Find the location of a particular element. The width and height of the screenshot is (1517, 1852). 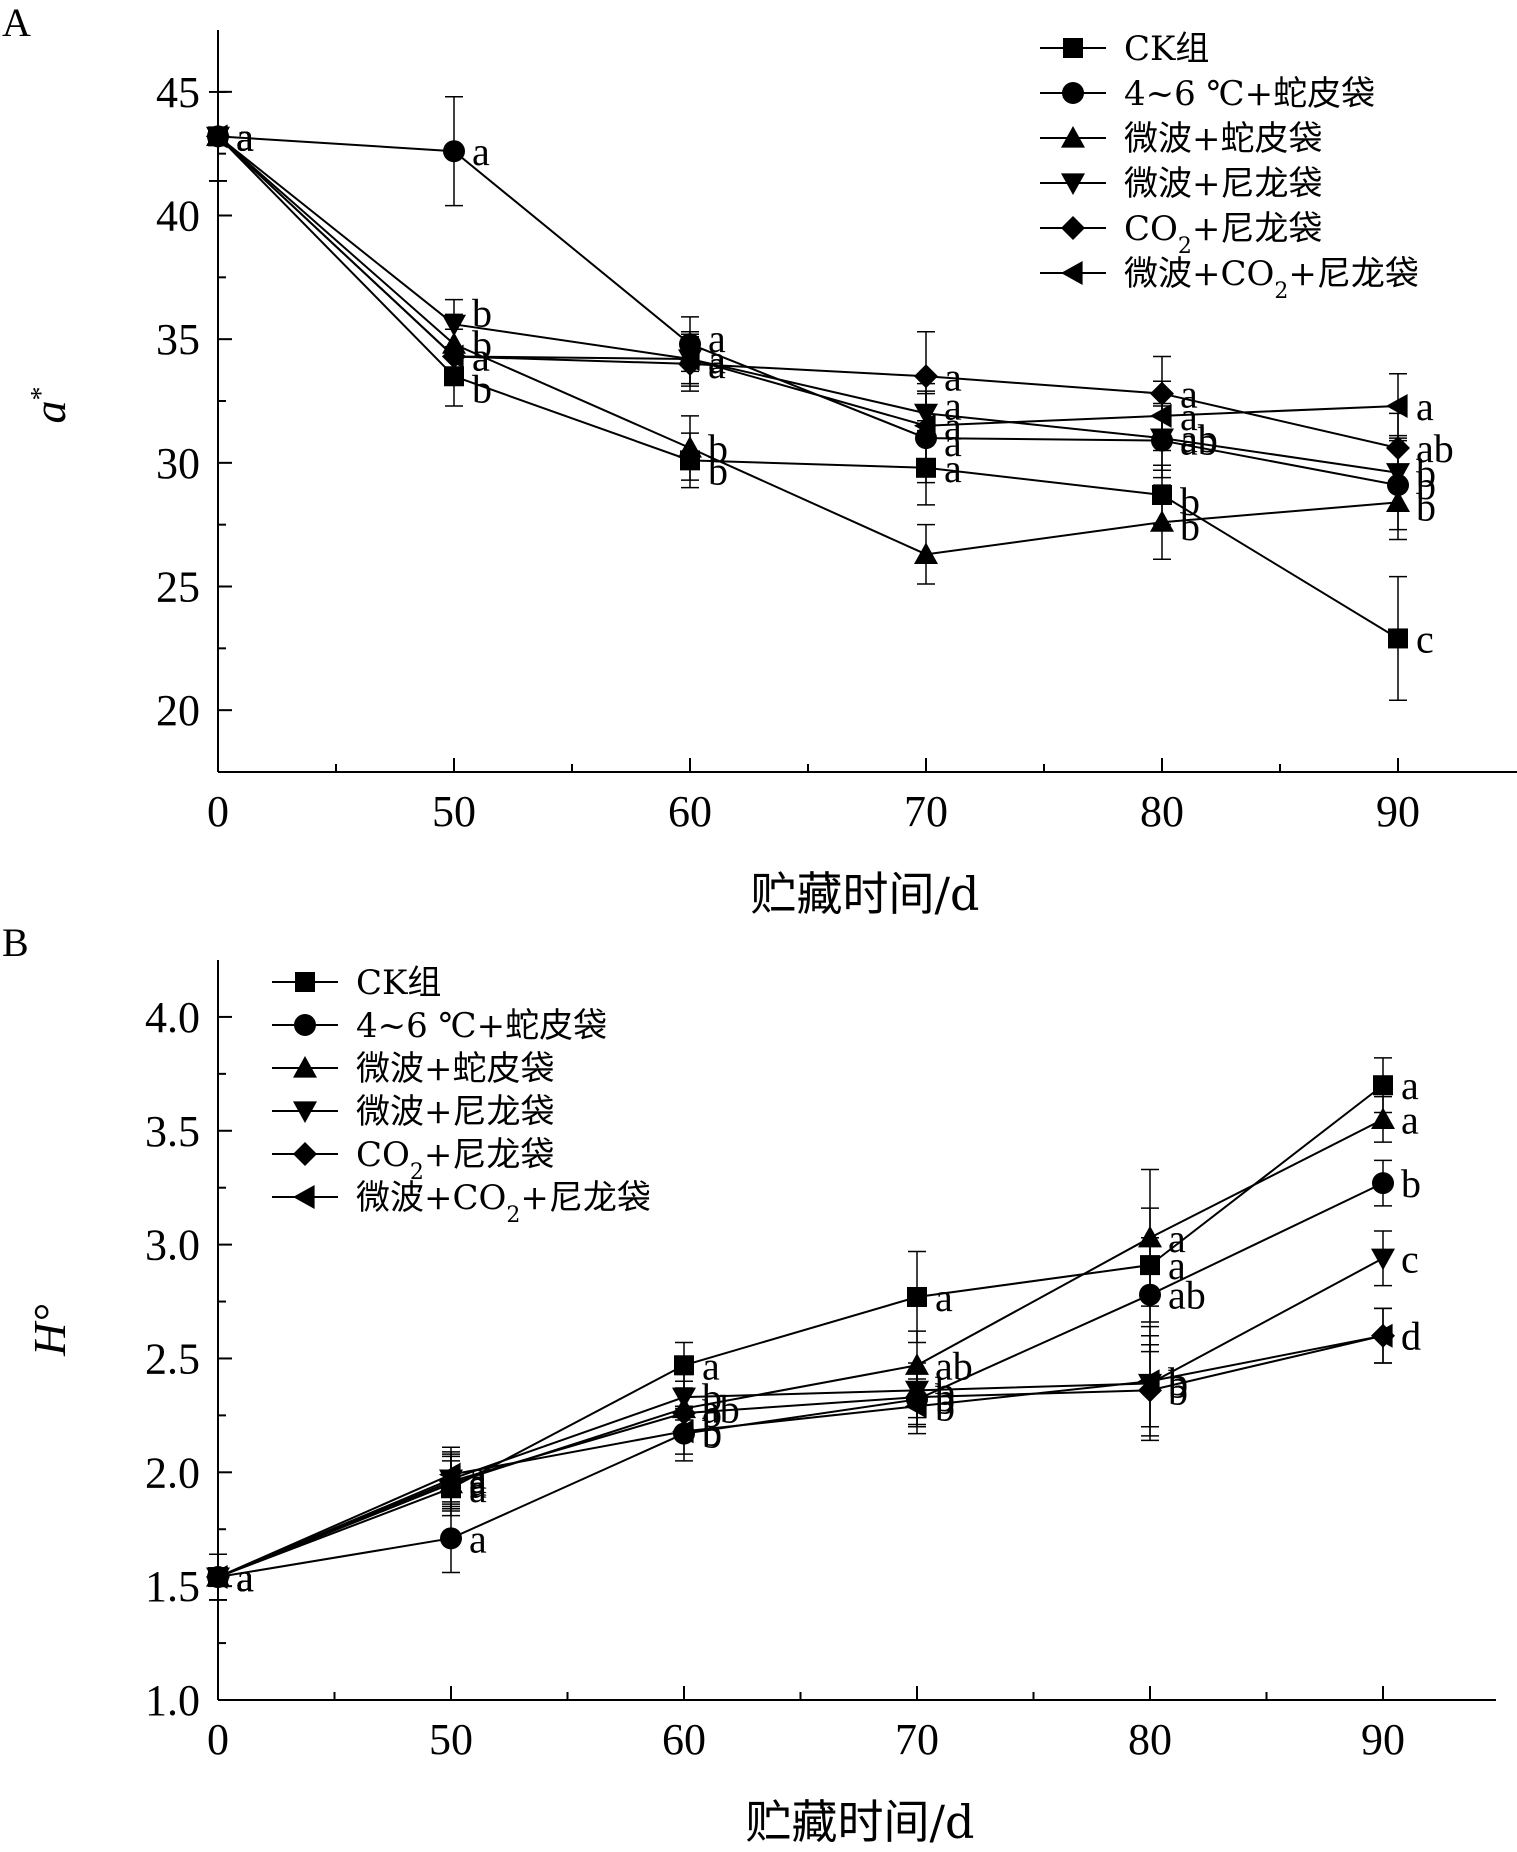

y-tick-label: 3.5 is located at coordinates (172, 1131).